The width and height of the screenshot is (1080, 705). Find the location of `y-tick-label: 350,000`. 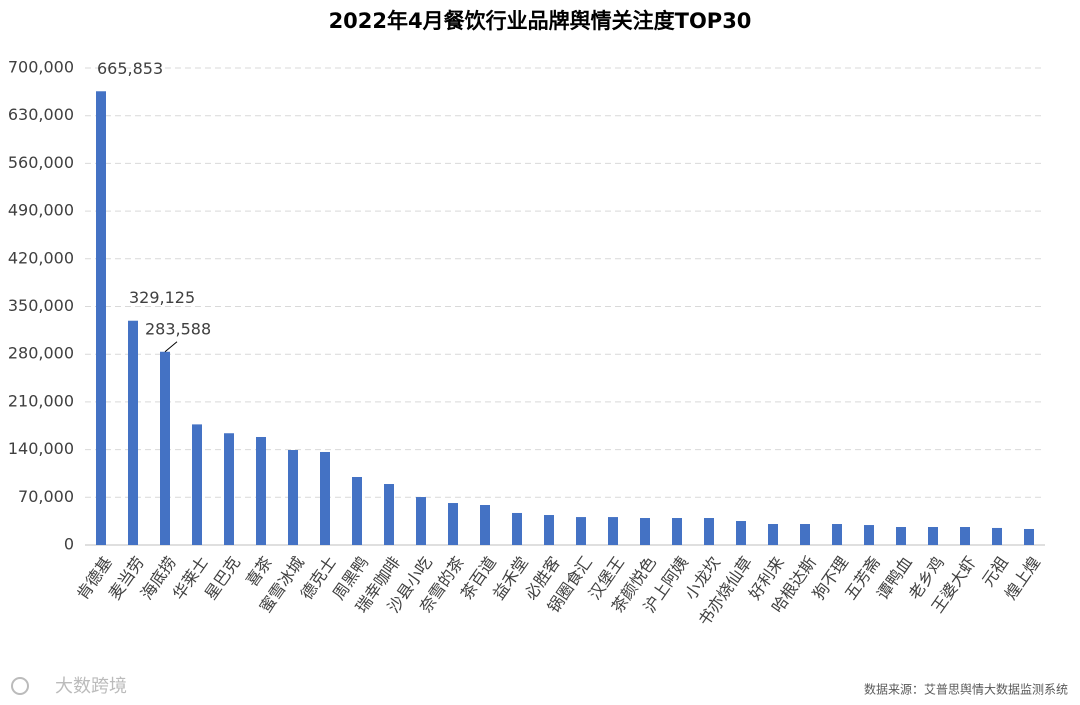

y-tick-label: 350,000 is located at coordinates (41, 305).